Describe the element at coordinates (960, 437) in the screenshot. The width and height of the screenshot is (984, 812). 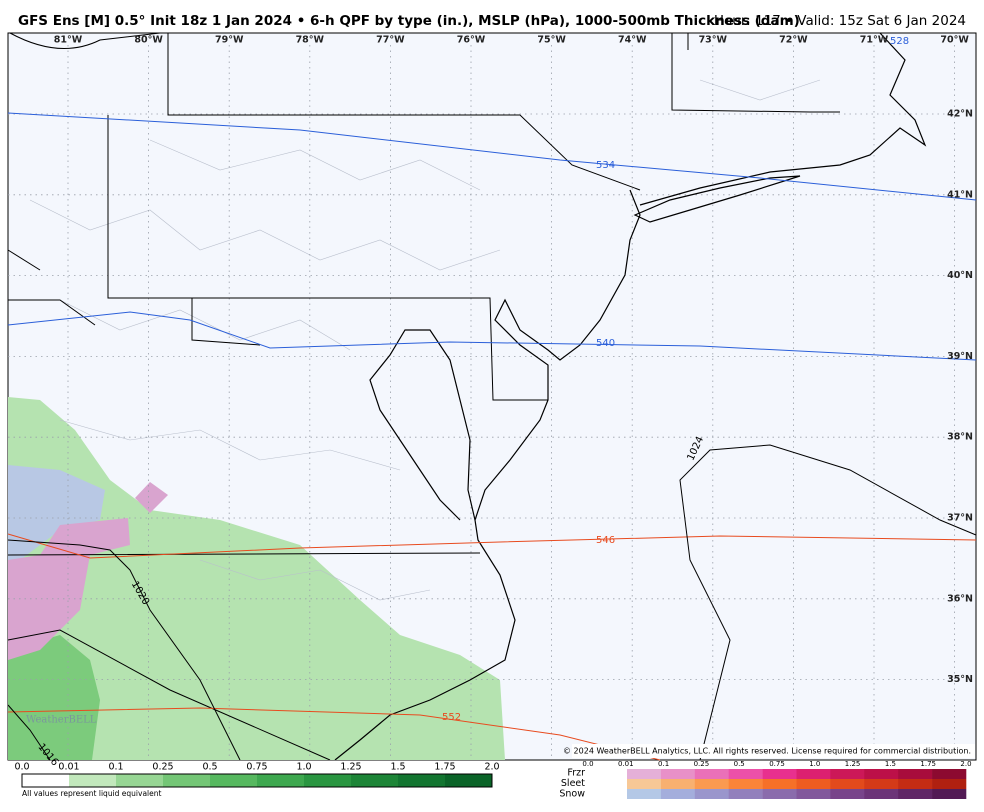
I see `lat-label: 38°N` at that location.